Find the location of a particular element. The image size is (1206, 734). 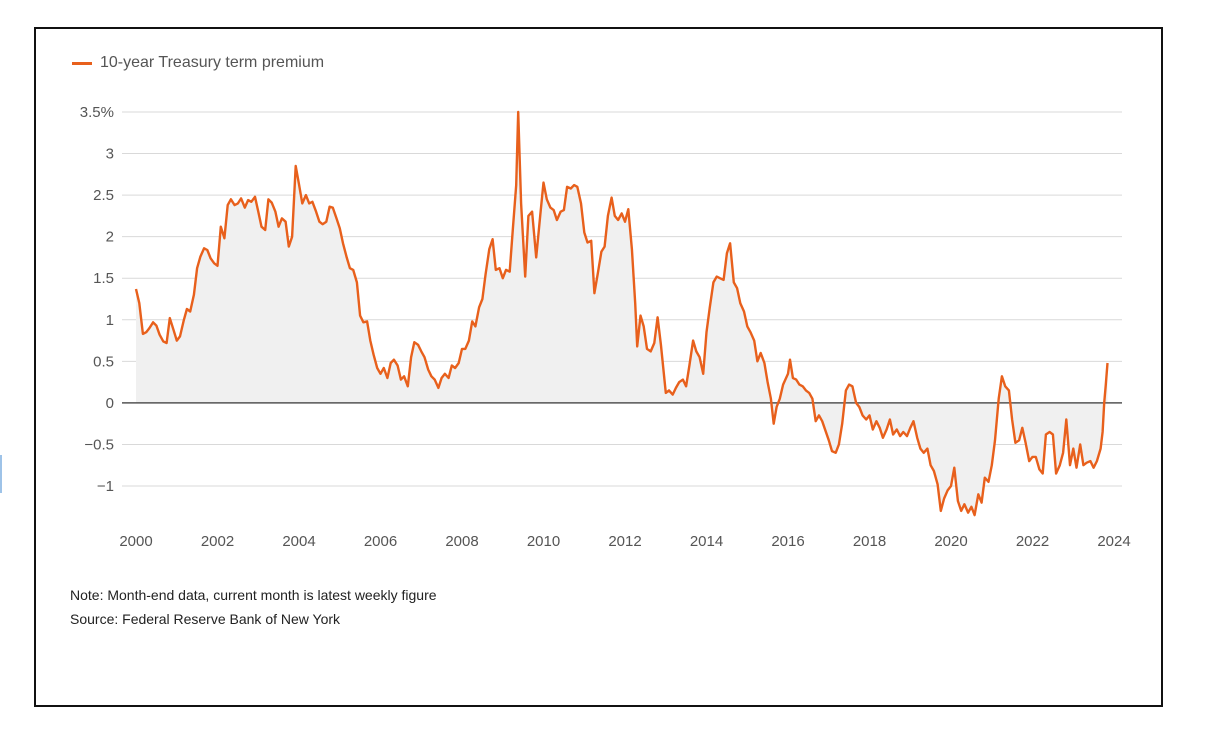

x-tick-label: 2022 is located at coordinates (1032, 541).